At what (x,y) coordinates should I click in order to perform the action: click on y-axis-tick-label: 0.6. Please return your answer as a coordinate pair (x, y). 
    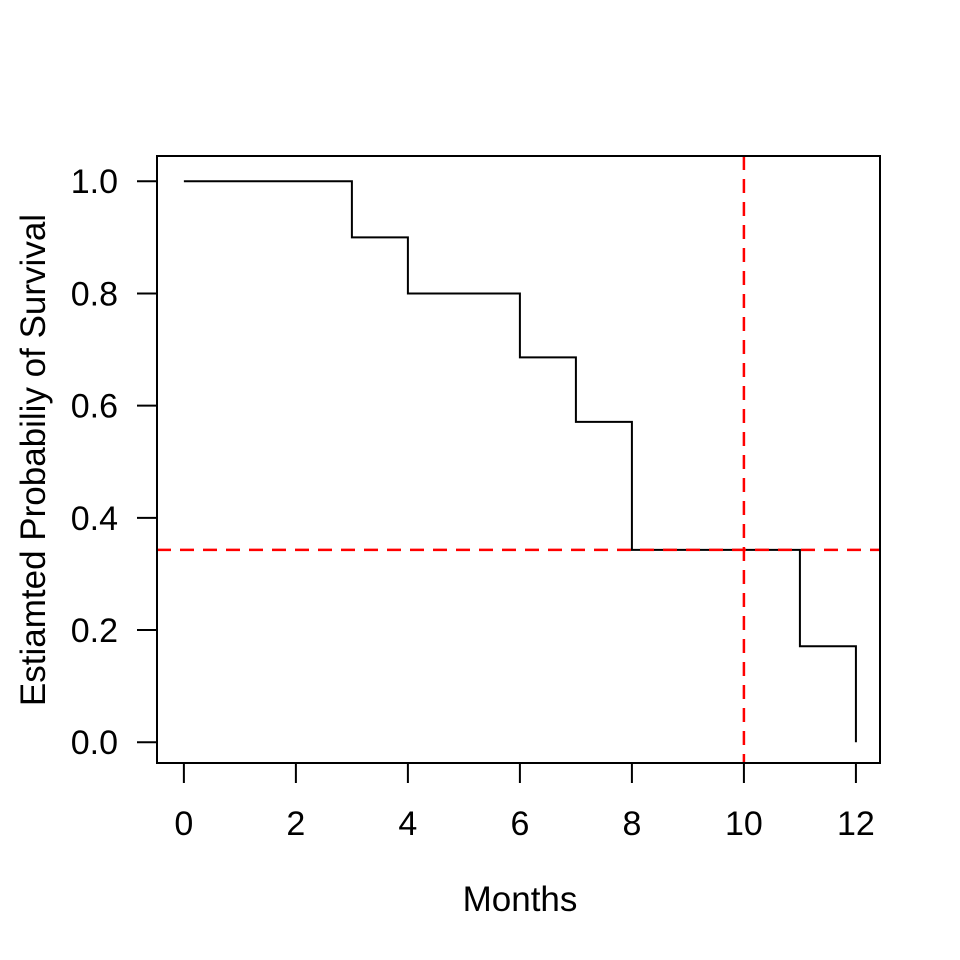
    Looking at the image, I should click on (94, 407).